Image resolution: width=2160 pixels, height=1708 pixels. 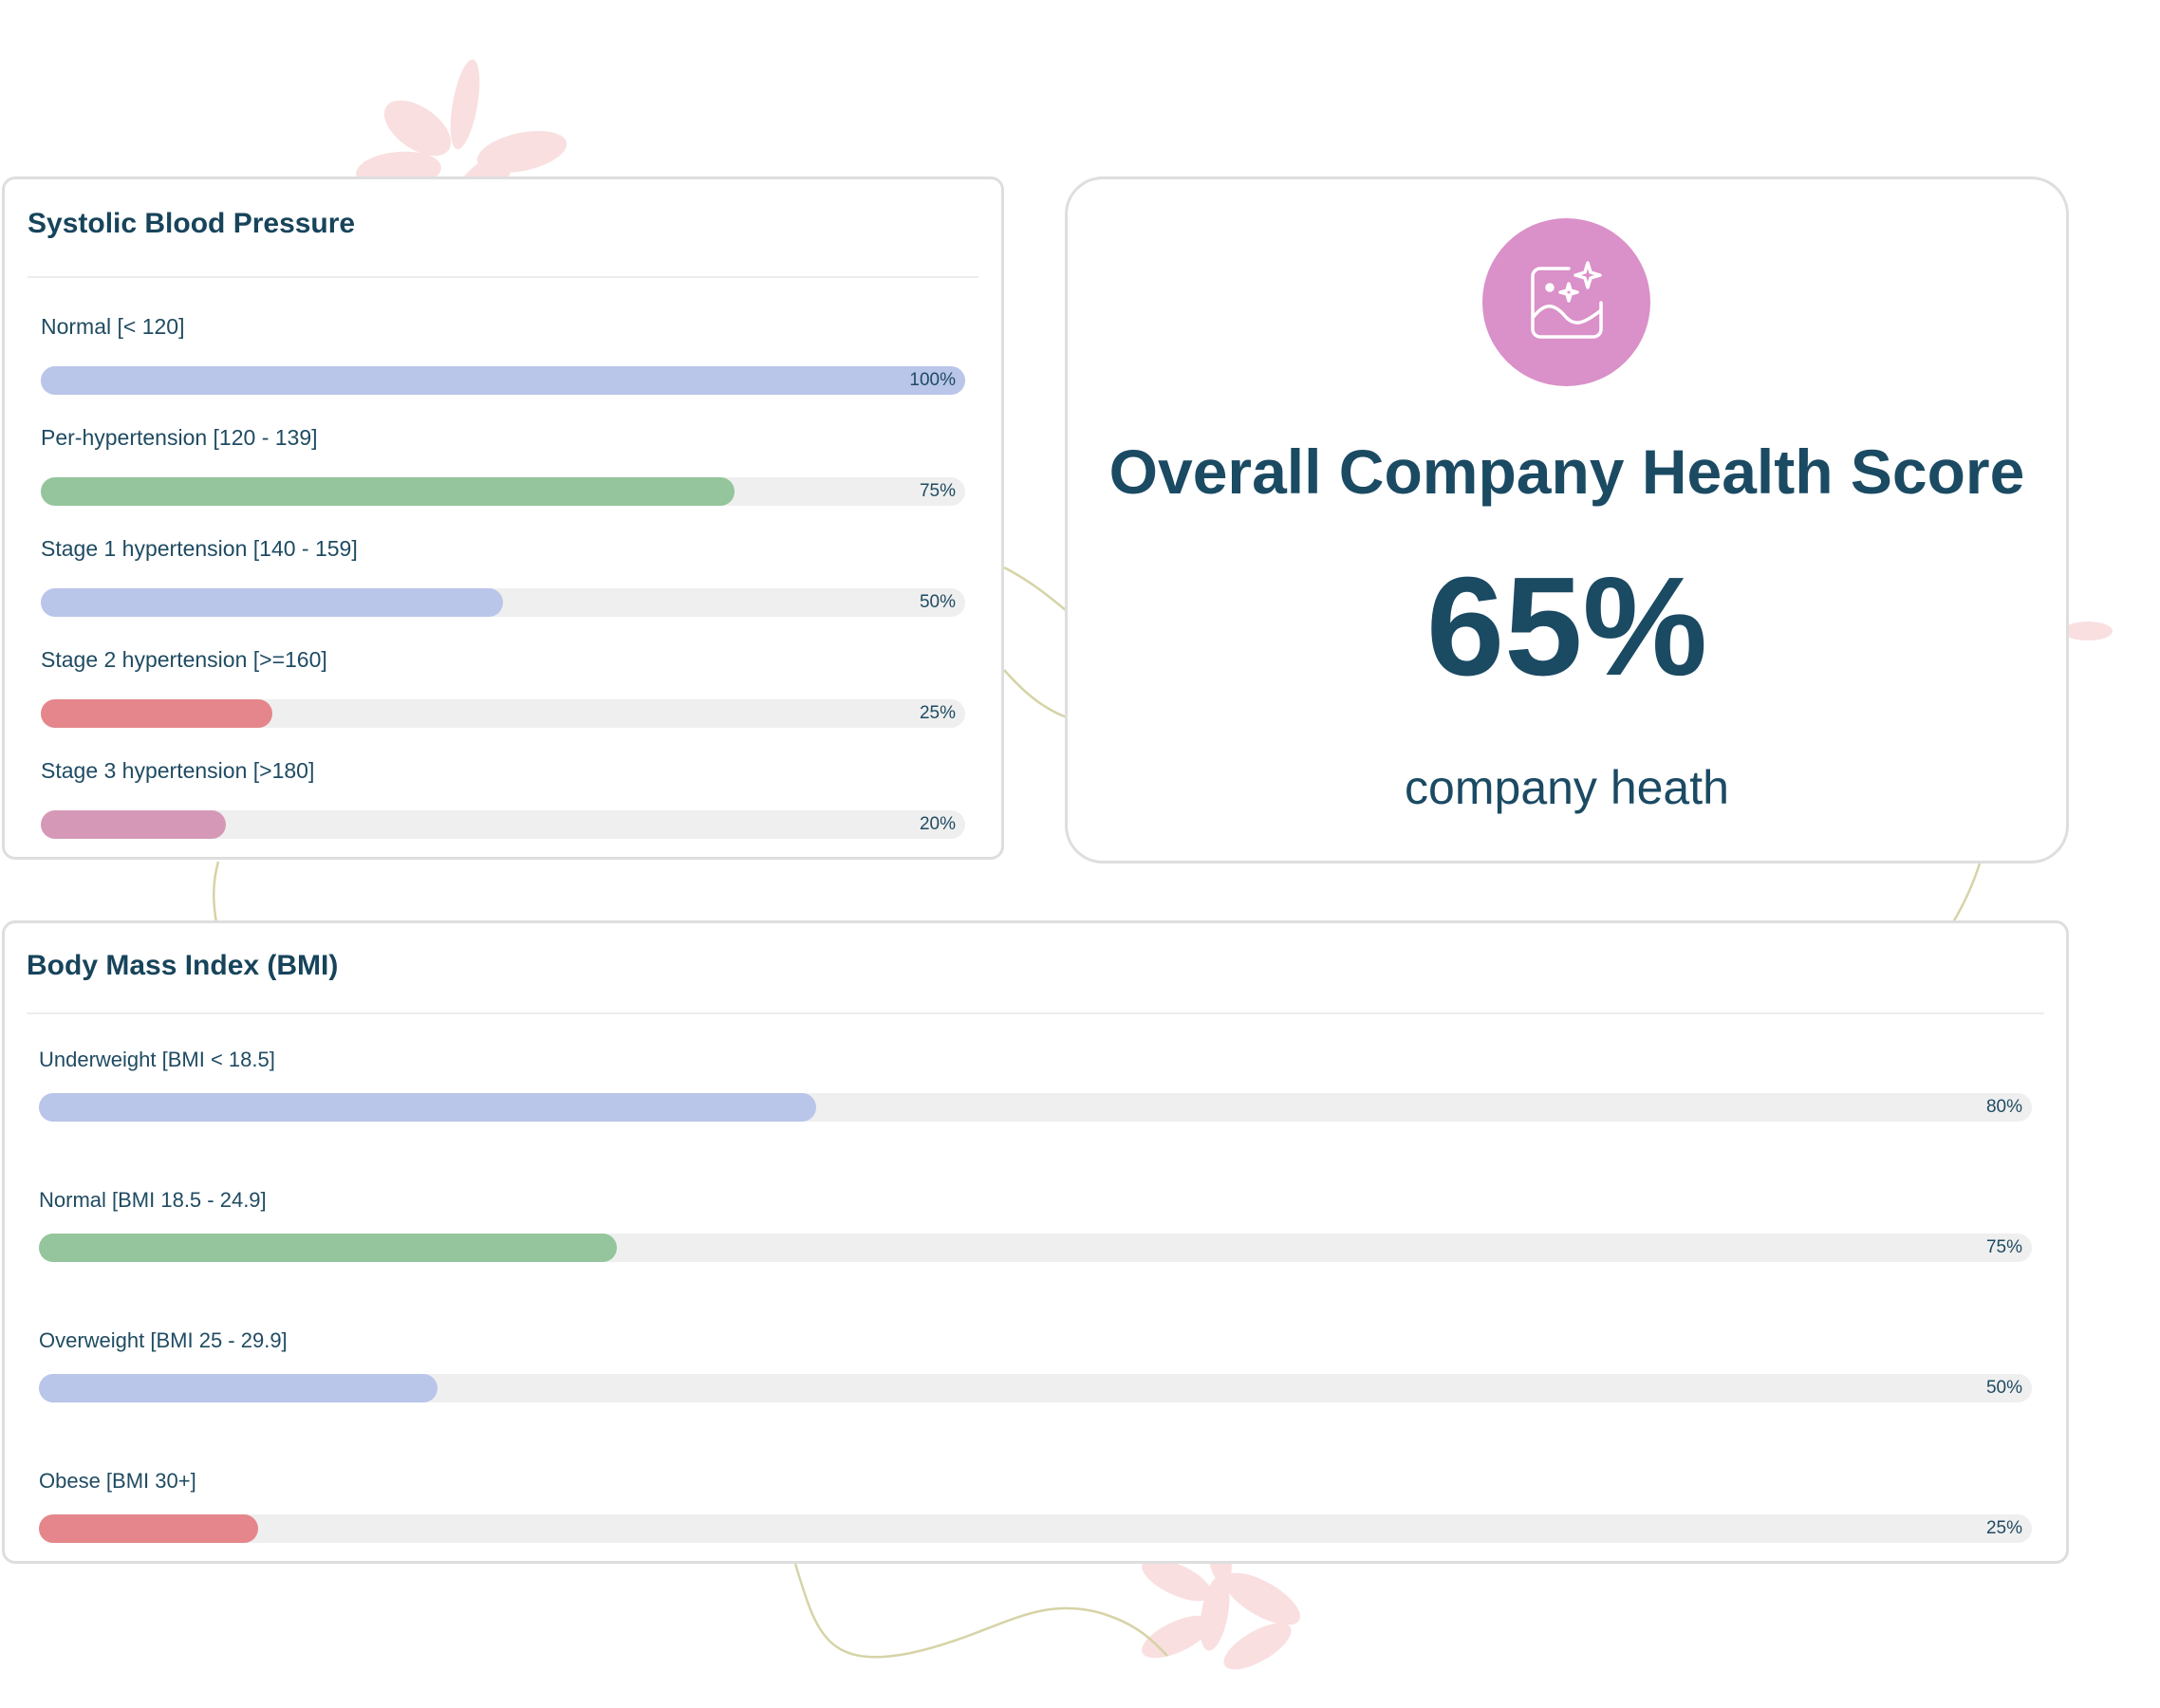 I want to click on metric-label: Per-hypertension [120 - 139], so click(x=180, y=437).